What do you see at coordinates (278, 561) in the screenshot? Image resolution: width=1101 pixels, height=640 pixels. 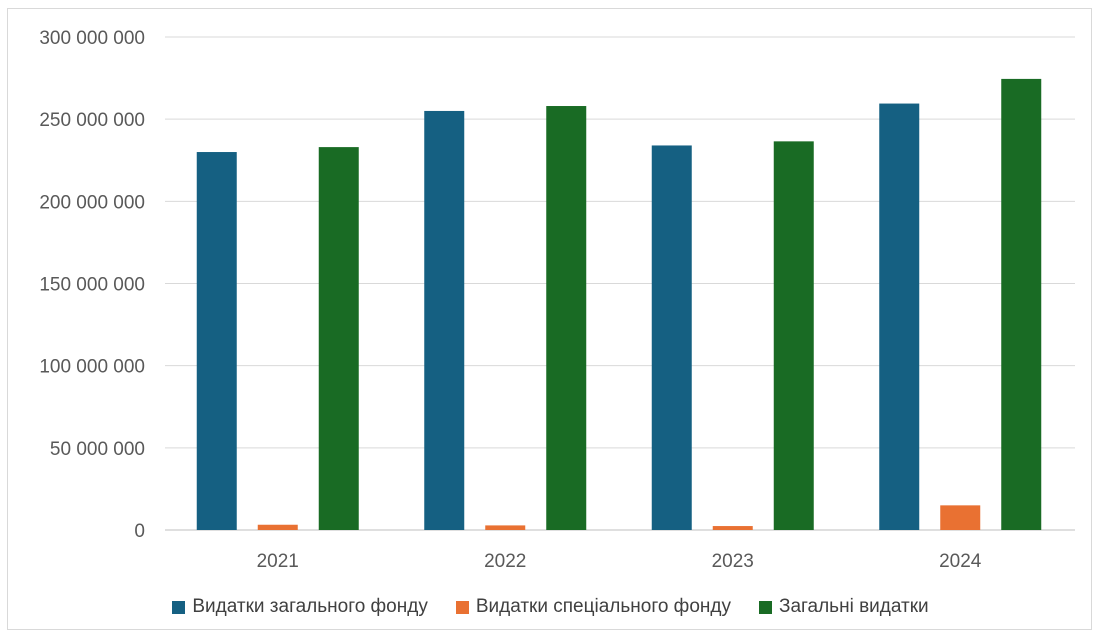 I see `x-tick-label: 2021` at bounding box center [278, 561].